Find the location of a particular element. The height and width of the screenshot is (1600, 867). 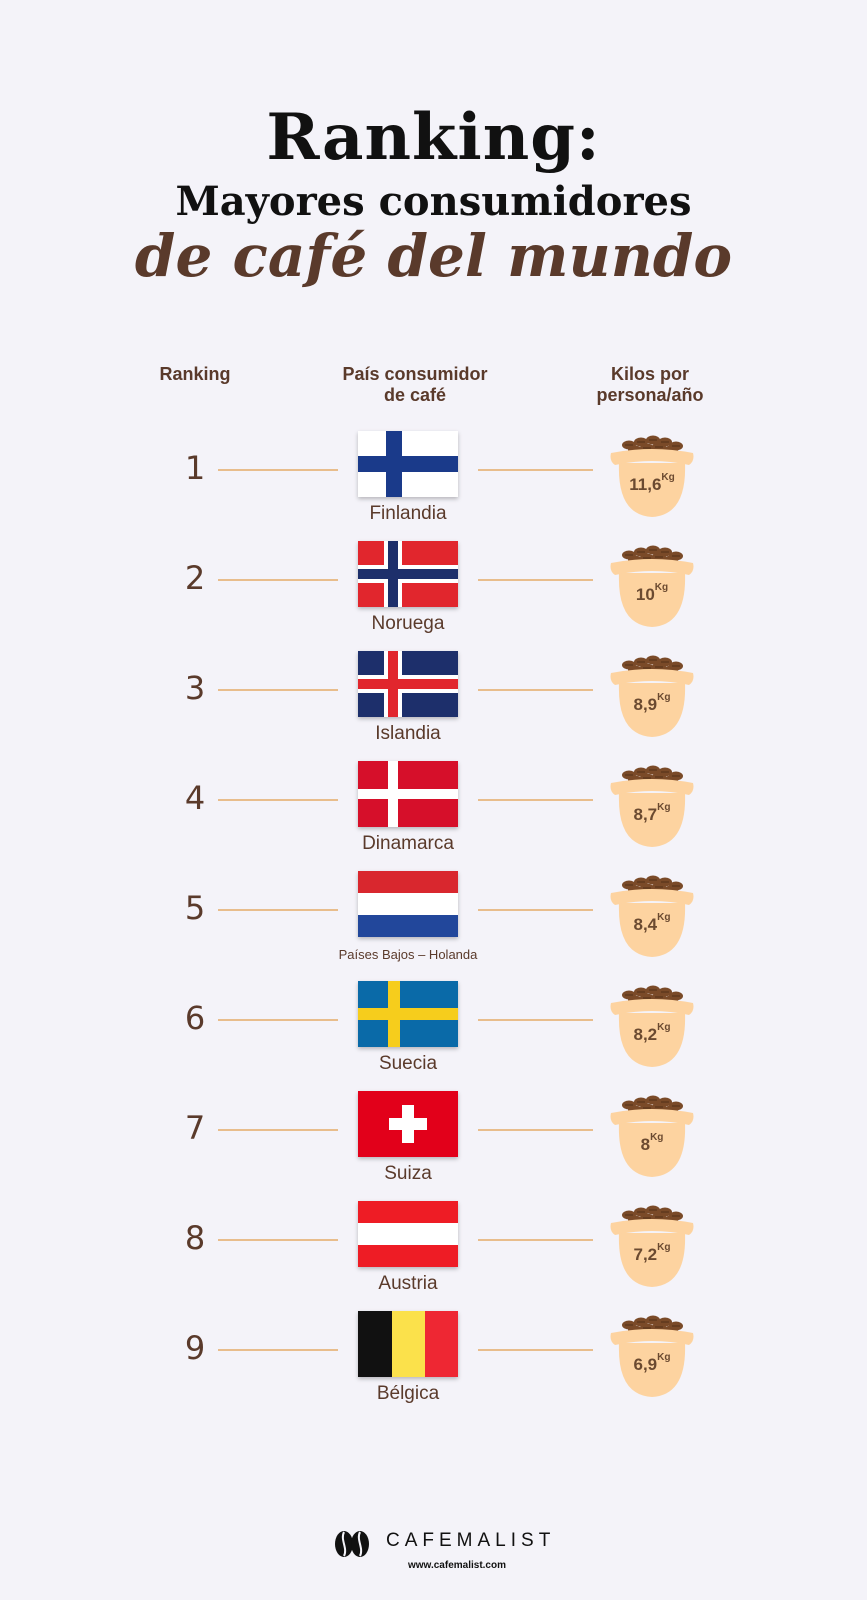

finland-flag is located at coordinates (408, 464).